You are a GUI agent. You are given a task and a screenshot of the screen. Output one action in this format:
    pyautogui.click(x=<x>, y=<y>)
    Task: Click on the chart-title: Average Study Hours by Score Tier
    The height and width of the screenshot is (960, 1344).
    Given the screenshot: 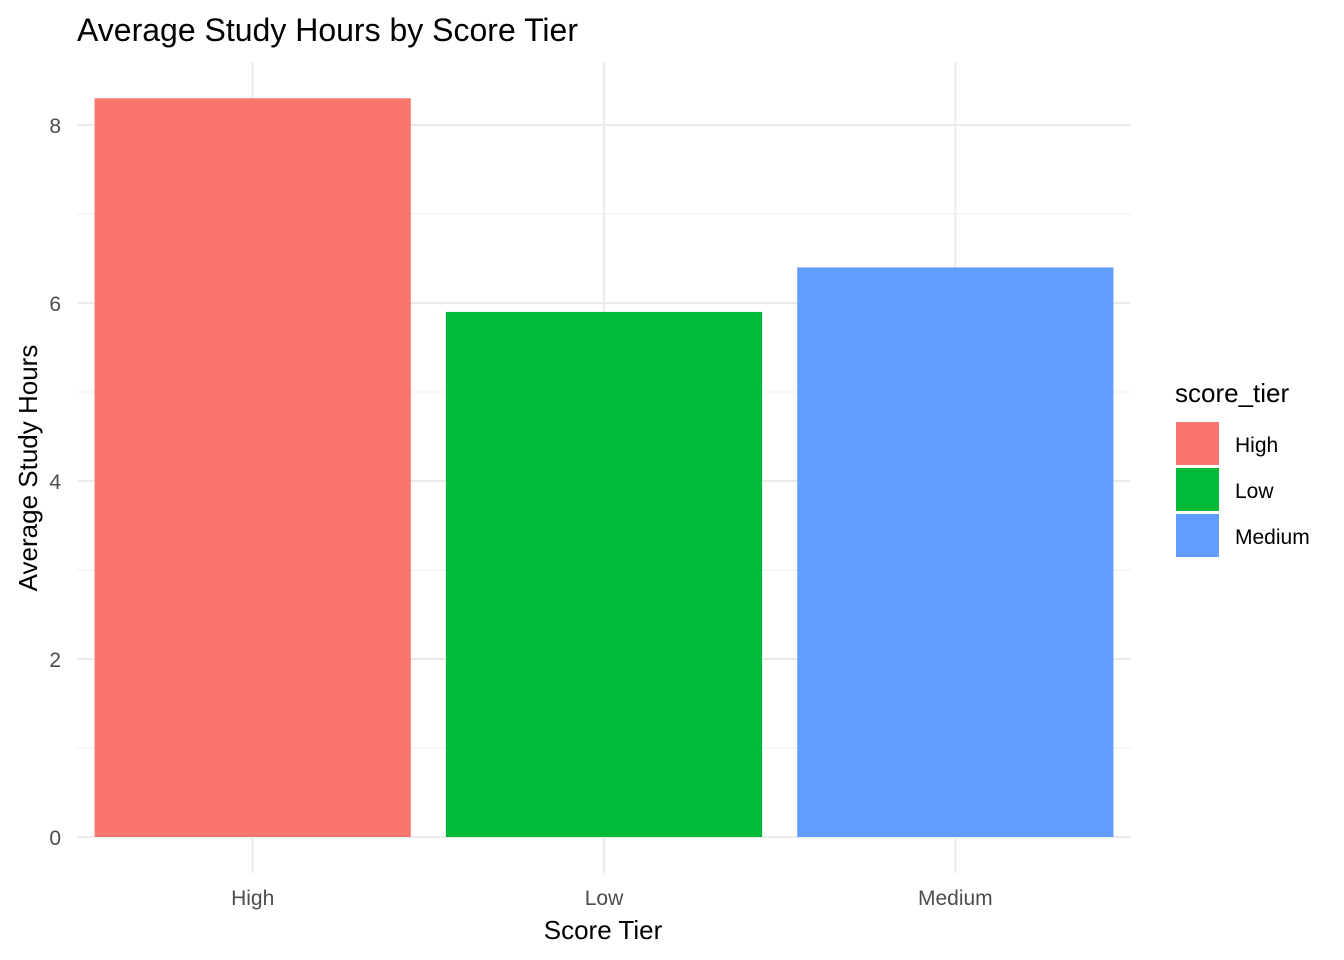 What is the action you would take?
    pyautogui.click(x=327, y=30)
    